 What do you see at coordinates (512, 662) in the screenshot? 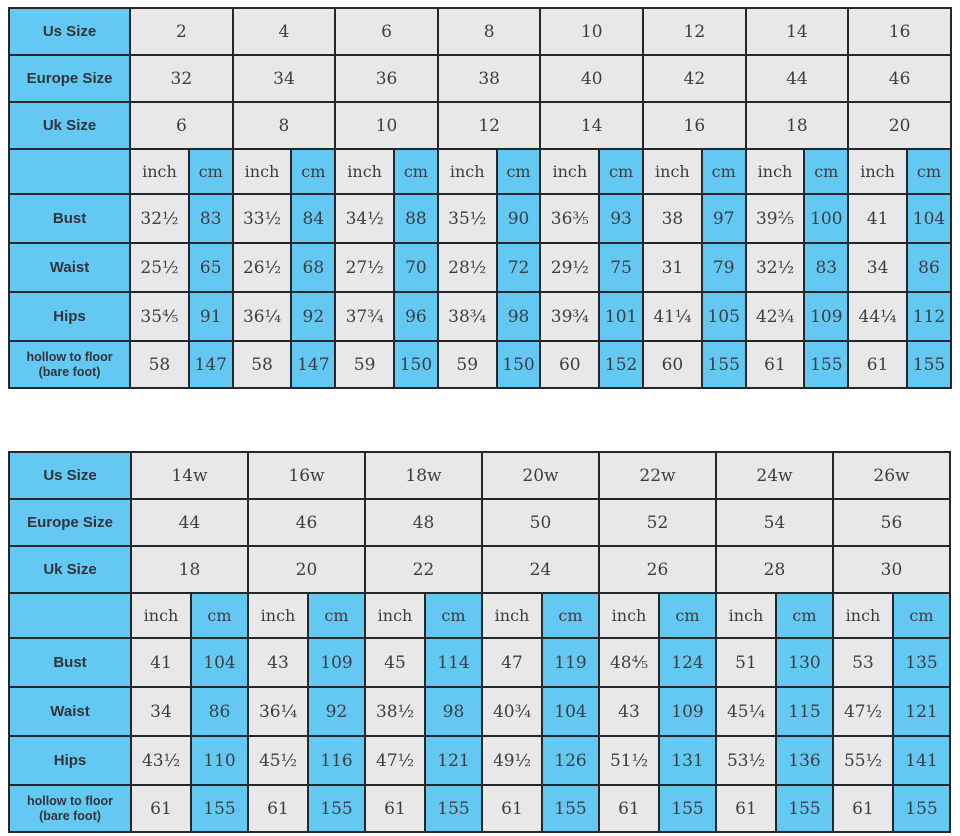
I see `measure-inch-cell: 47` at bounding box center [512, 662].